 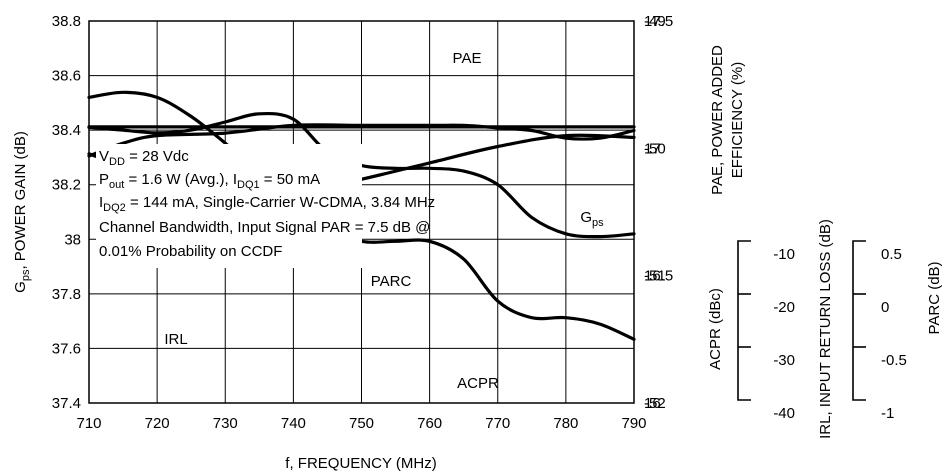 I want to click on series-label-parc: PARC, so click(x=391, y=281).